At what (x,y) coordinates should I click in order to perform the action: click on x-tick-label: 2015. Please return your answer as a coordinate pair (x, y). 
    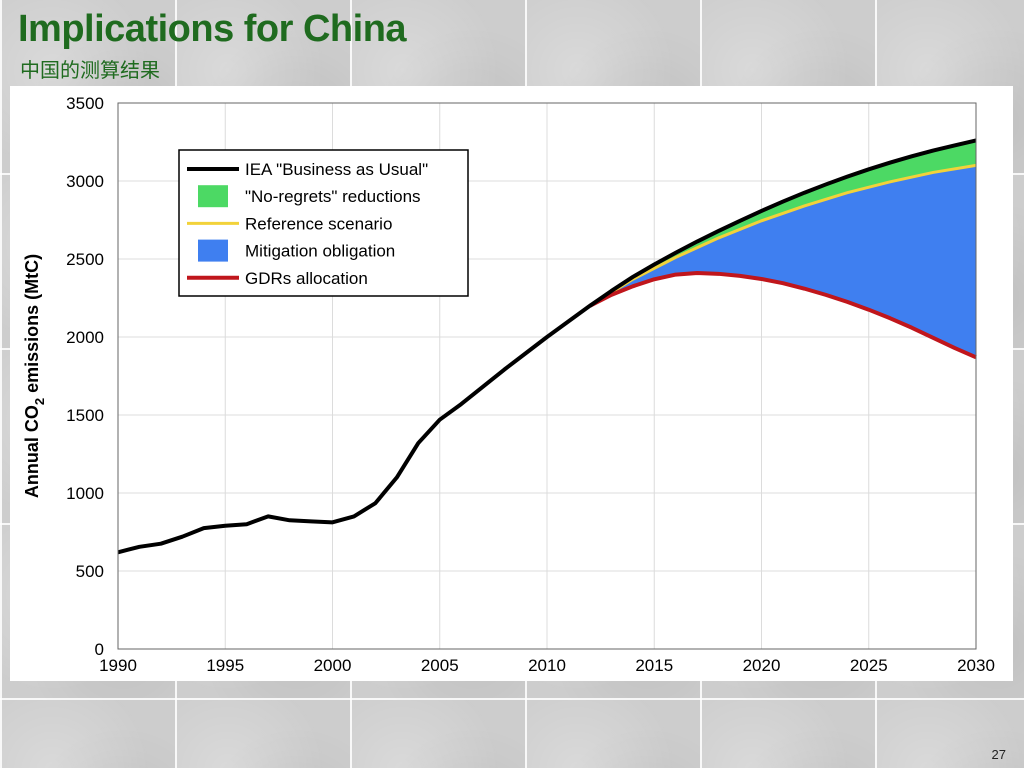
    Looking at the image, I should click on (654, 665).